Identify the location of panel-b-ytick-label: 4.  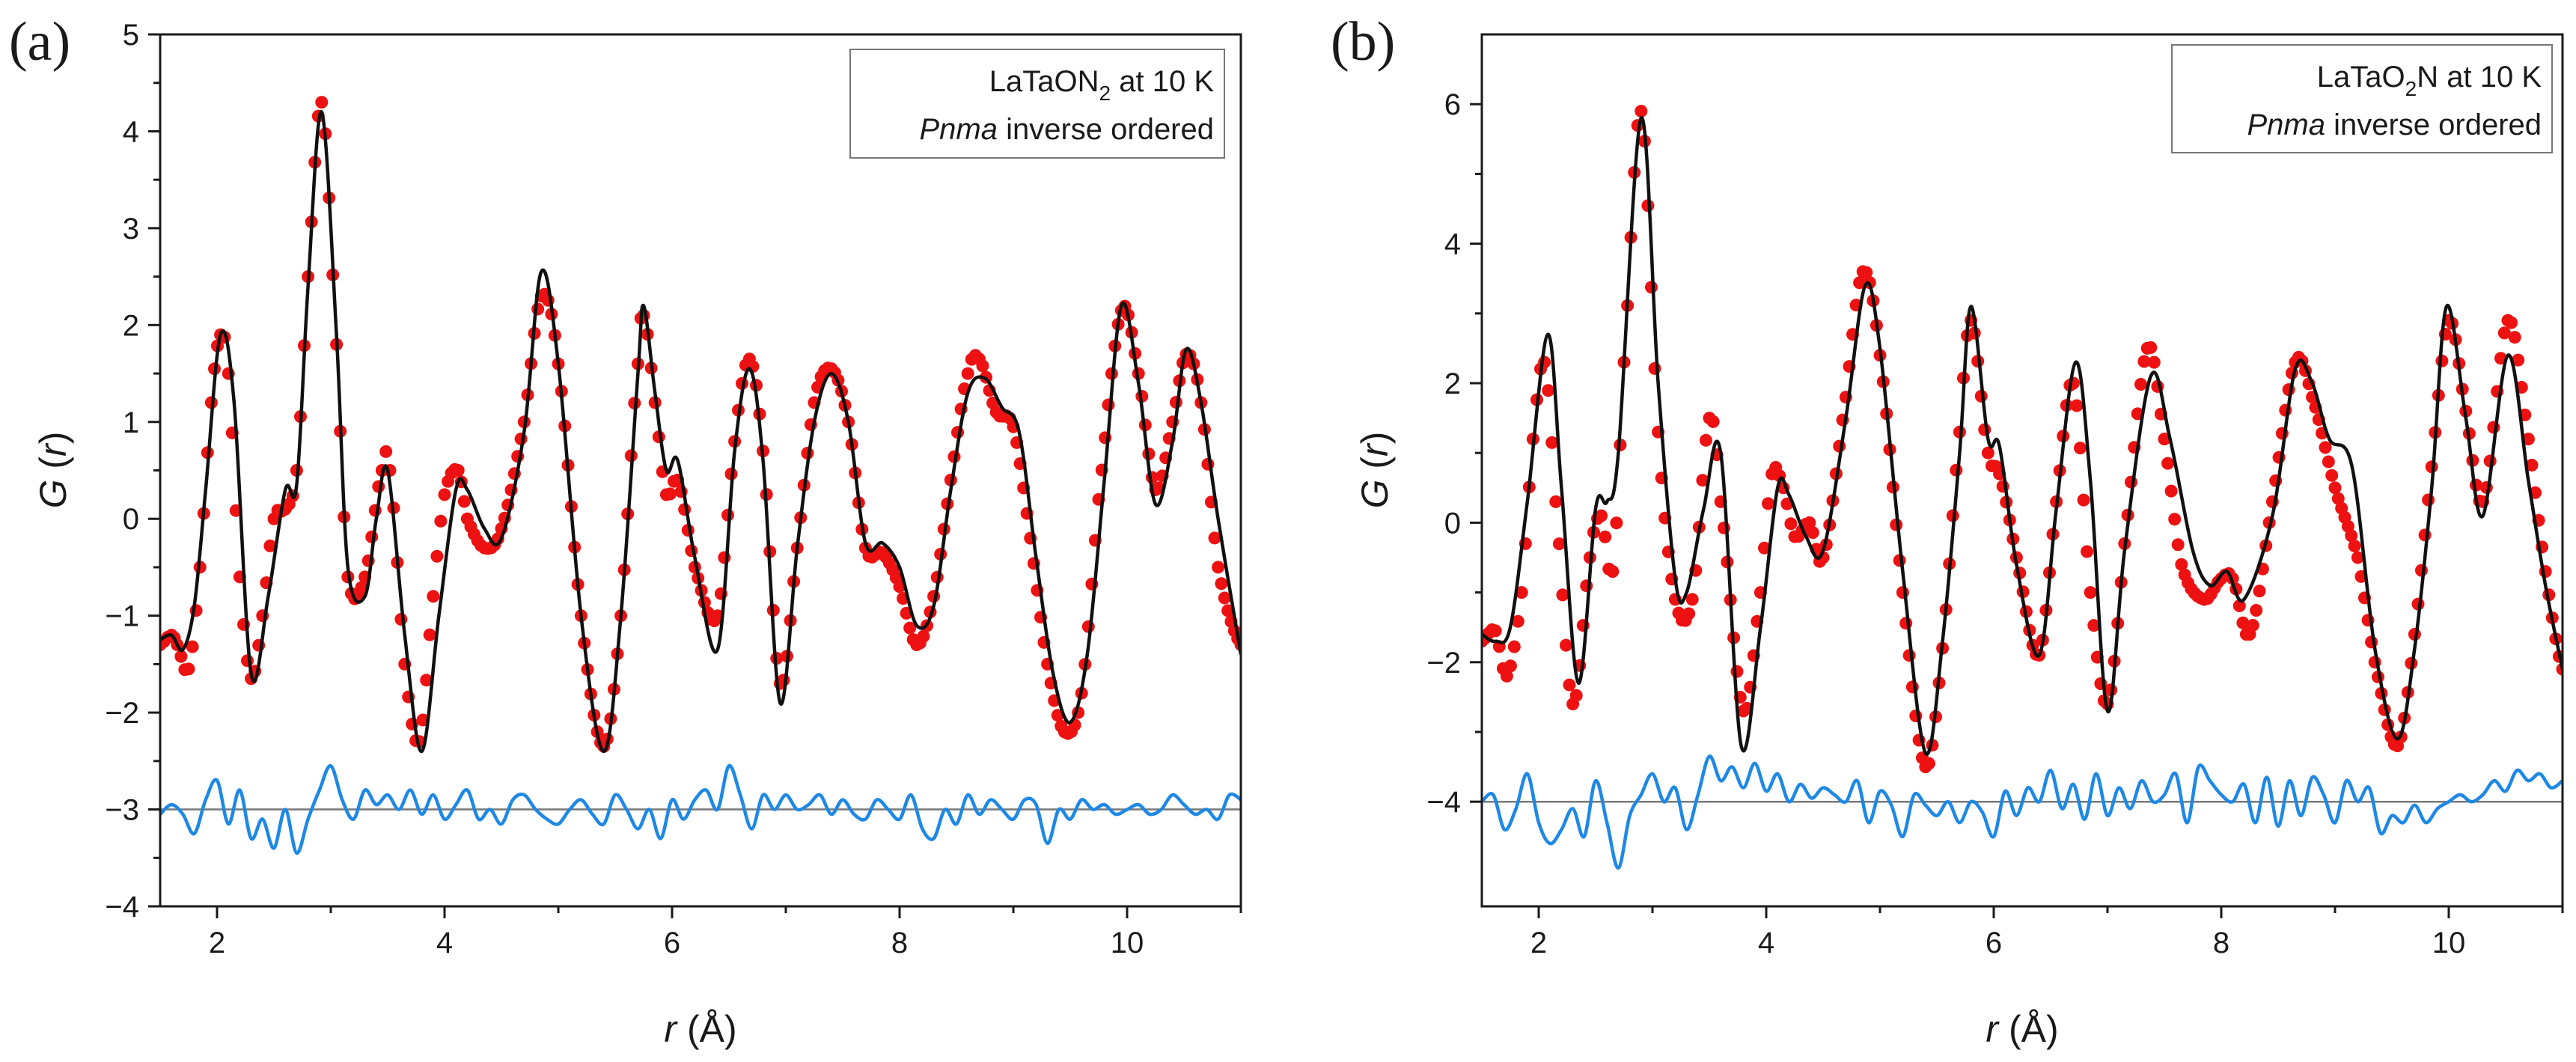
(1452, 245).